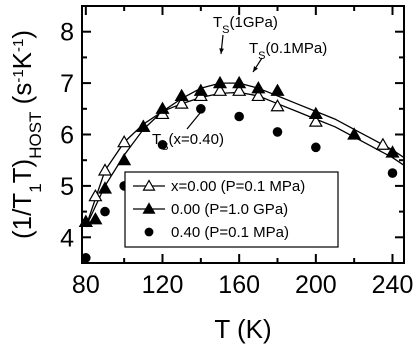 Image resolution: width=414 pixels, height=345 pixels. I want to click on annotation-label: TS(1GPa), so click(245, 25).